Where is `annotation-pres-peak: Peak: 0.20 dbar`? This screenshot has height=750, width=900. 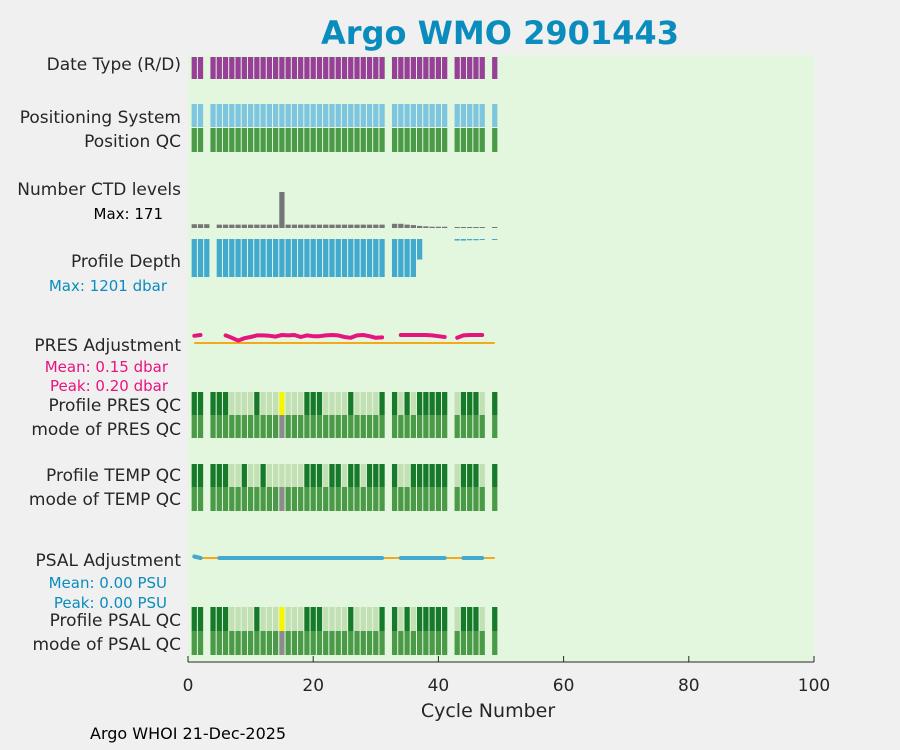 annotation-pres-peak: Peak: 0.20 dbar is located at coordinates (109, 386).